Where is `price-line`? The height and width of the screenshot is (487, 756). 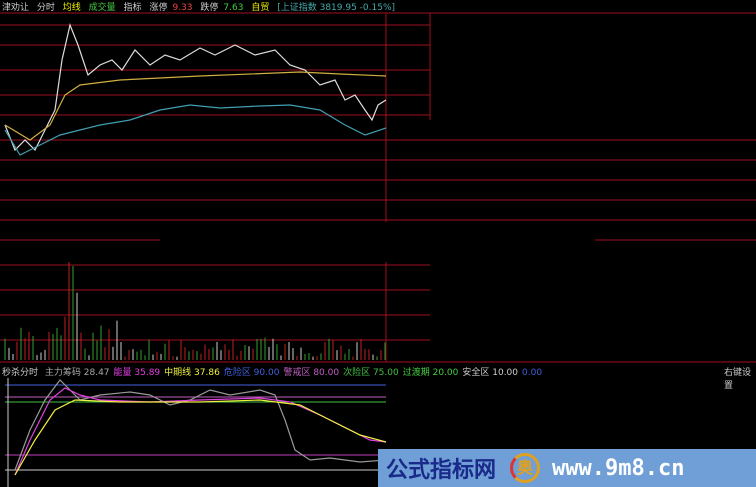 price-line is located at coordinates (195, 87).